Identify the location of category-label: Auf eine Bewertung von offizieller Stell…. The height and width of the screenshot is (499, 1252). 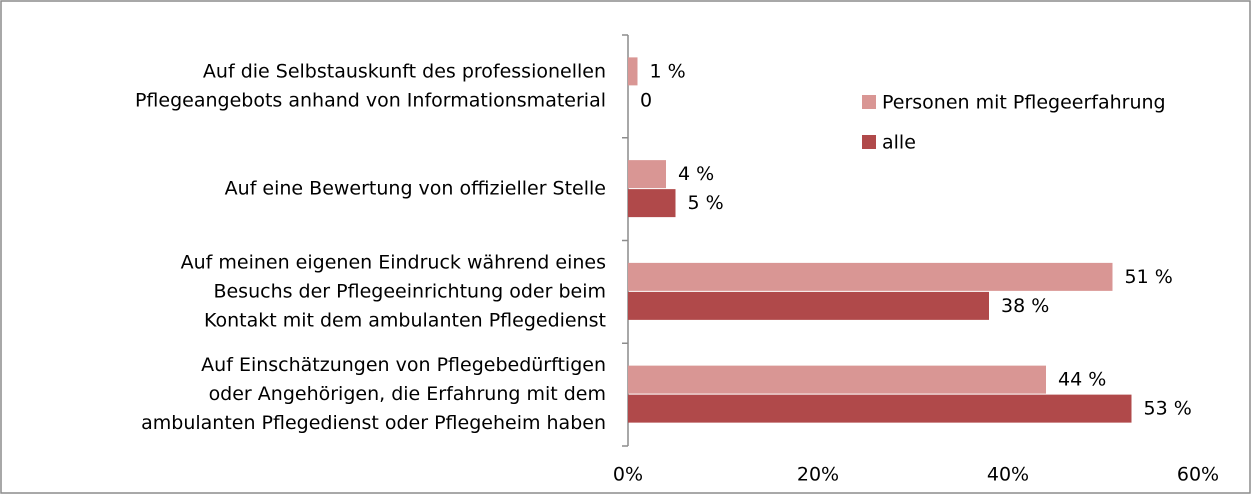
(415, 189).